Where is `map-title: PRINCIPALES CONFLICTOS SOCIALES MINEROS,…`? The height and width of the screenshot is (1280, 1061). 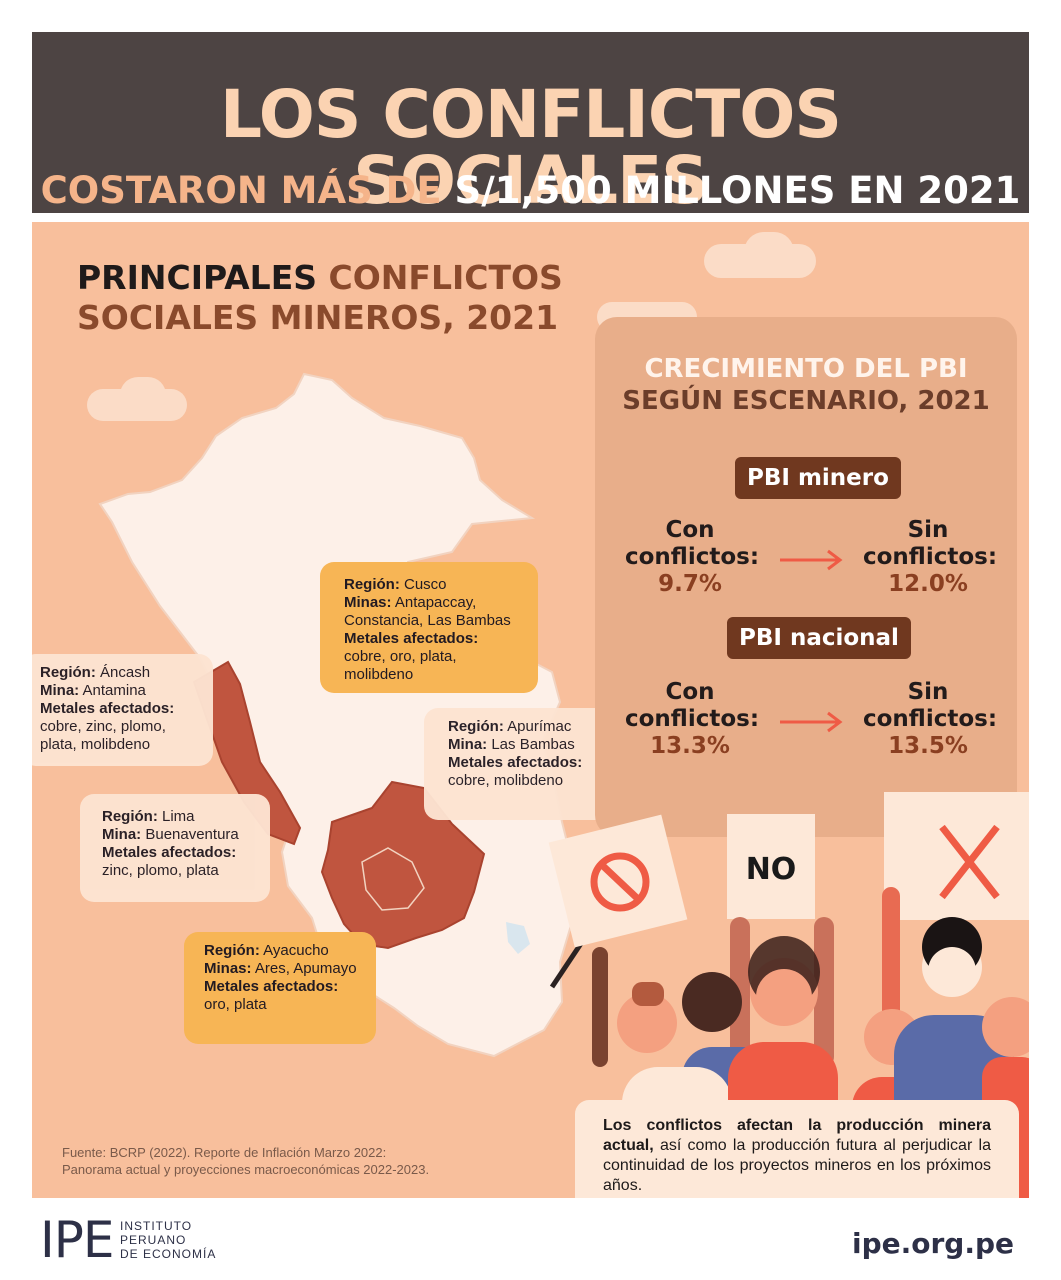
map-title: PRINCIPALES CONFLICTOS SOCIALES MINEROS,… is located at coordinates (320, 298).